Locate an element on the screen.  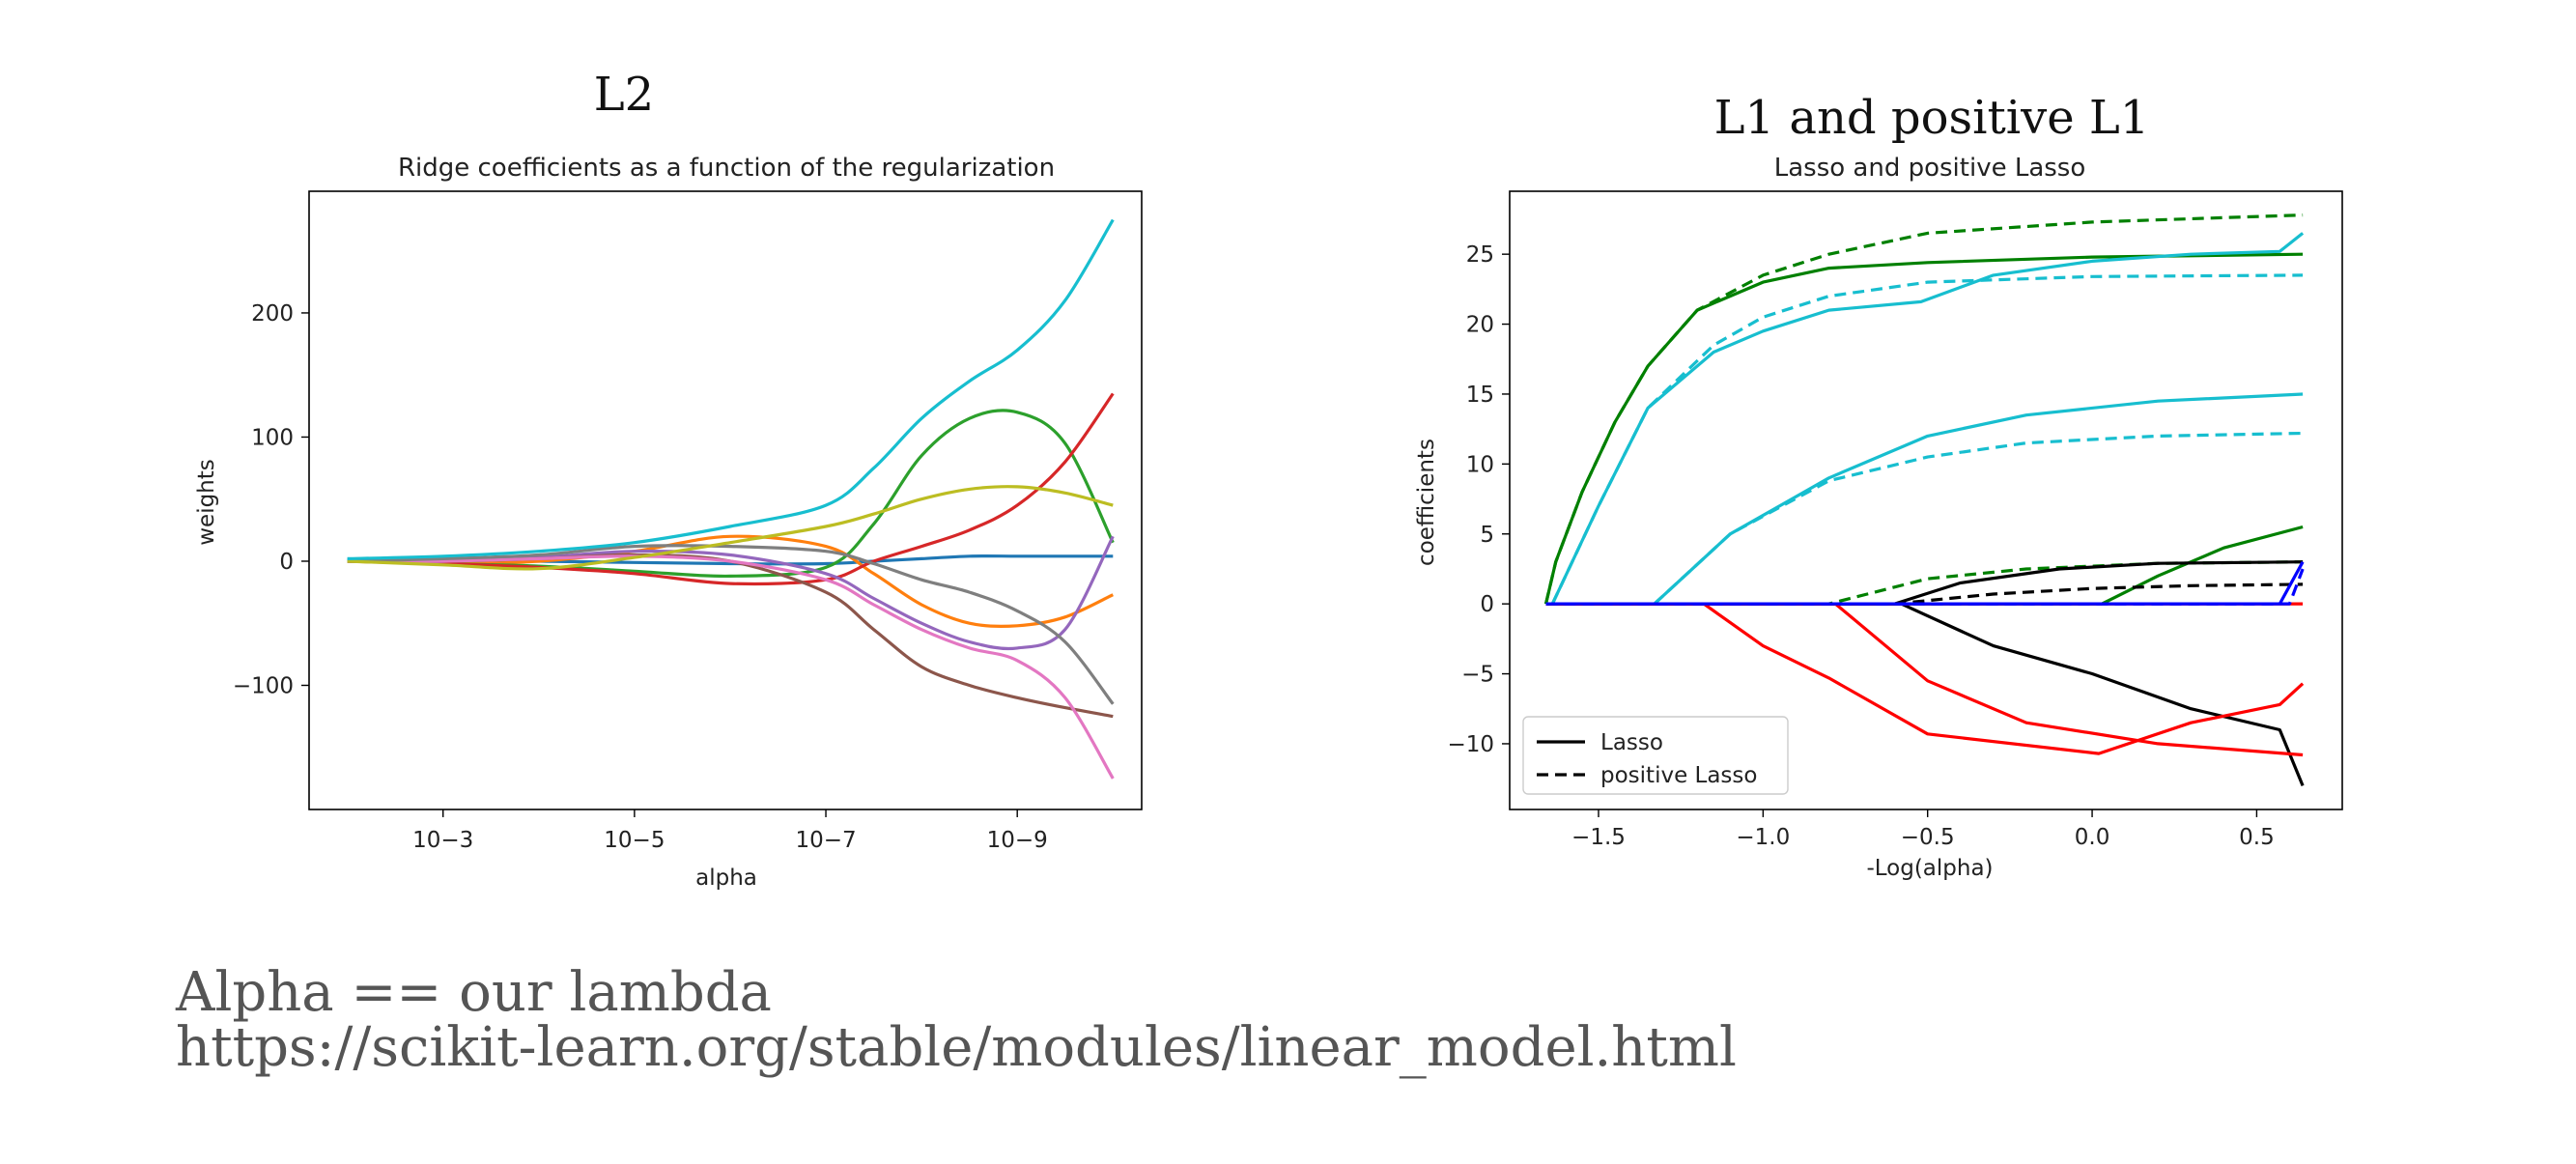
lasso-legend-frame is located at coordinates (1655, 756).